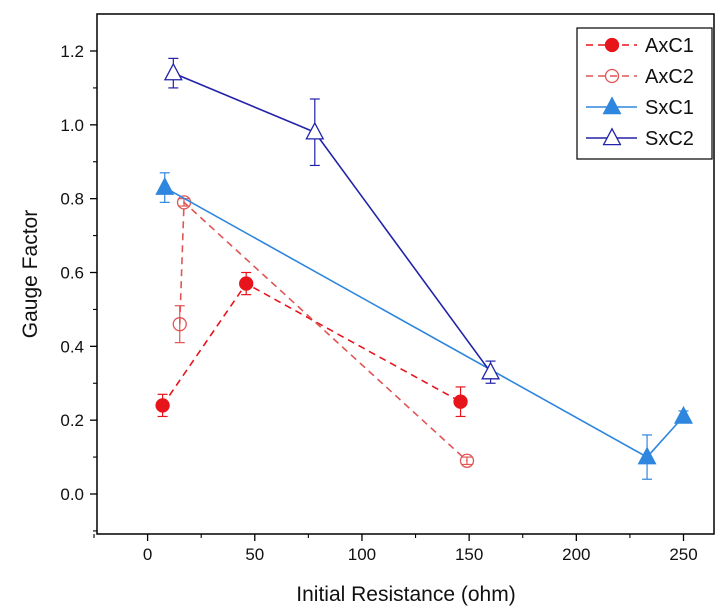  Describe the element at coordinates (362, 554) in the screenshot. I see `x-tick-label: 100` at that location.